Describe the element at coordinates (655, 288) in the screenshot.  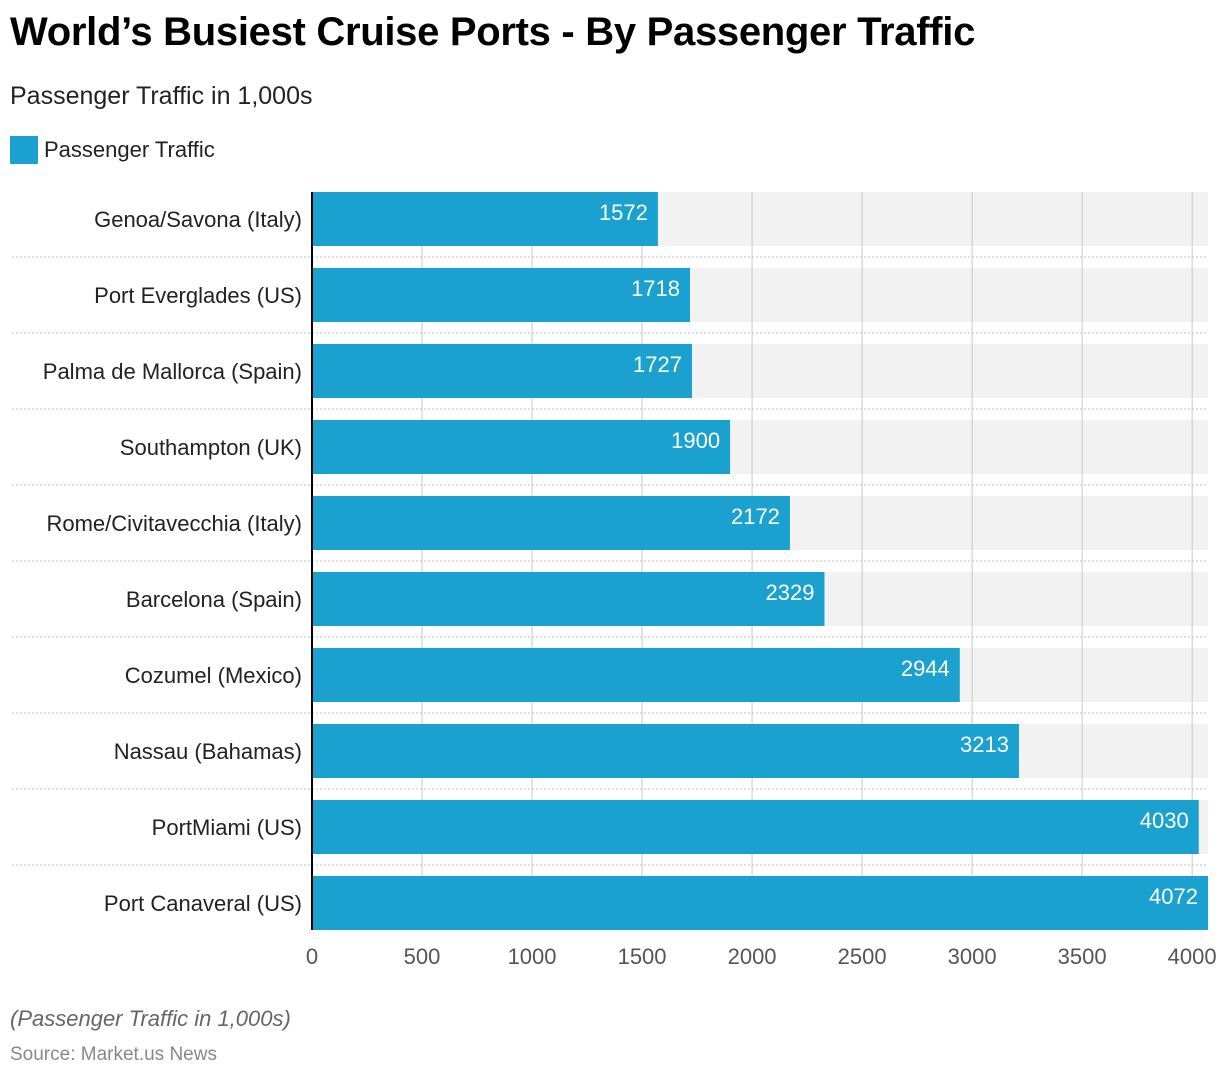
I see `value-label: 1718` at that location.